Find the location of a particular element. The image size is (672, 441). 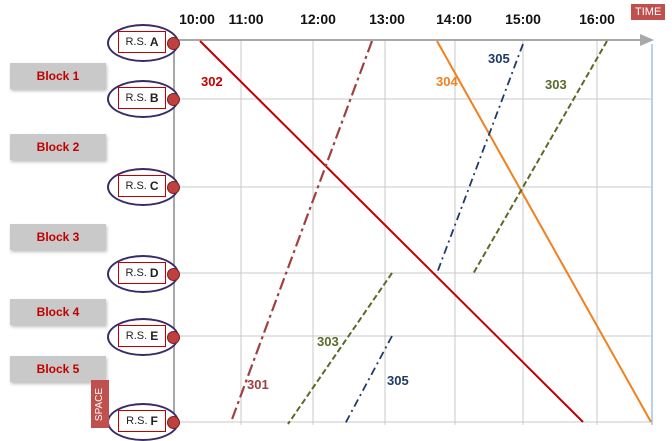

station-f: R.S. F is located at coordinates (143, 422).